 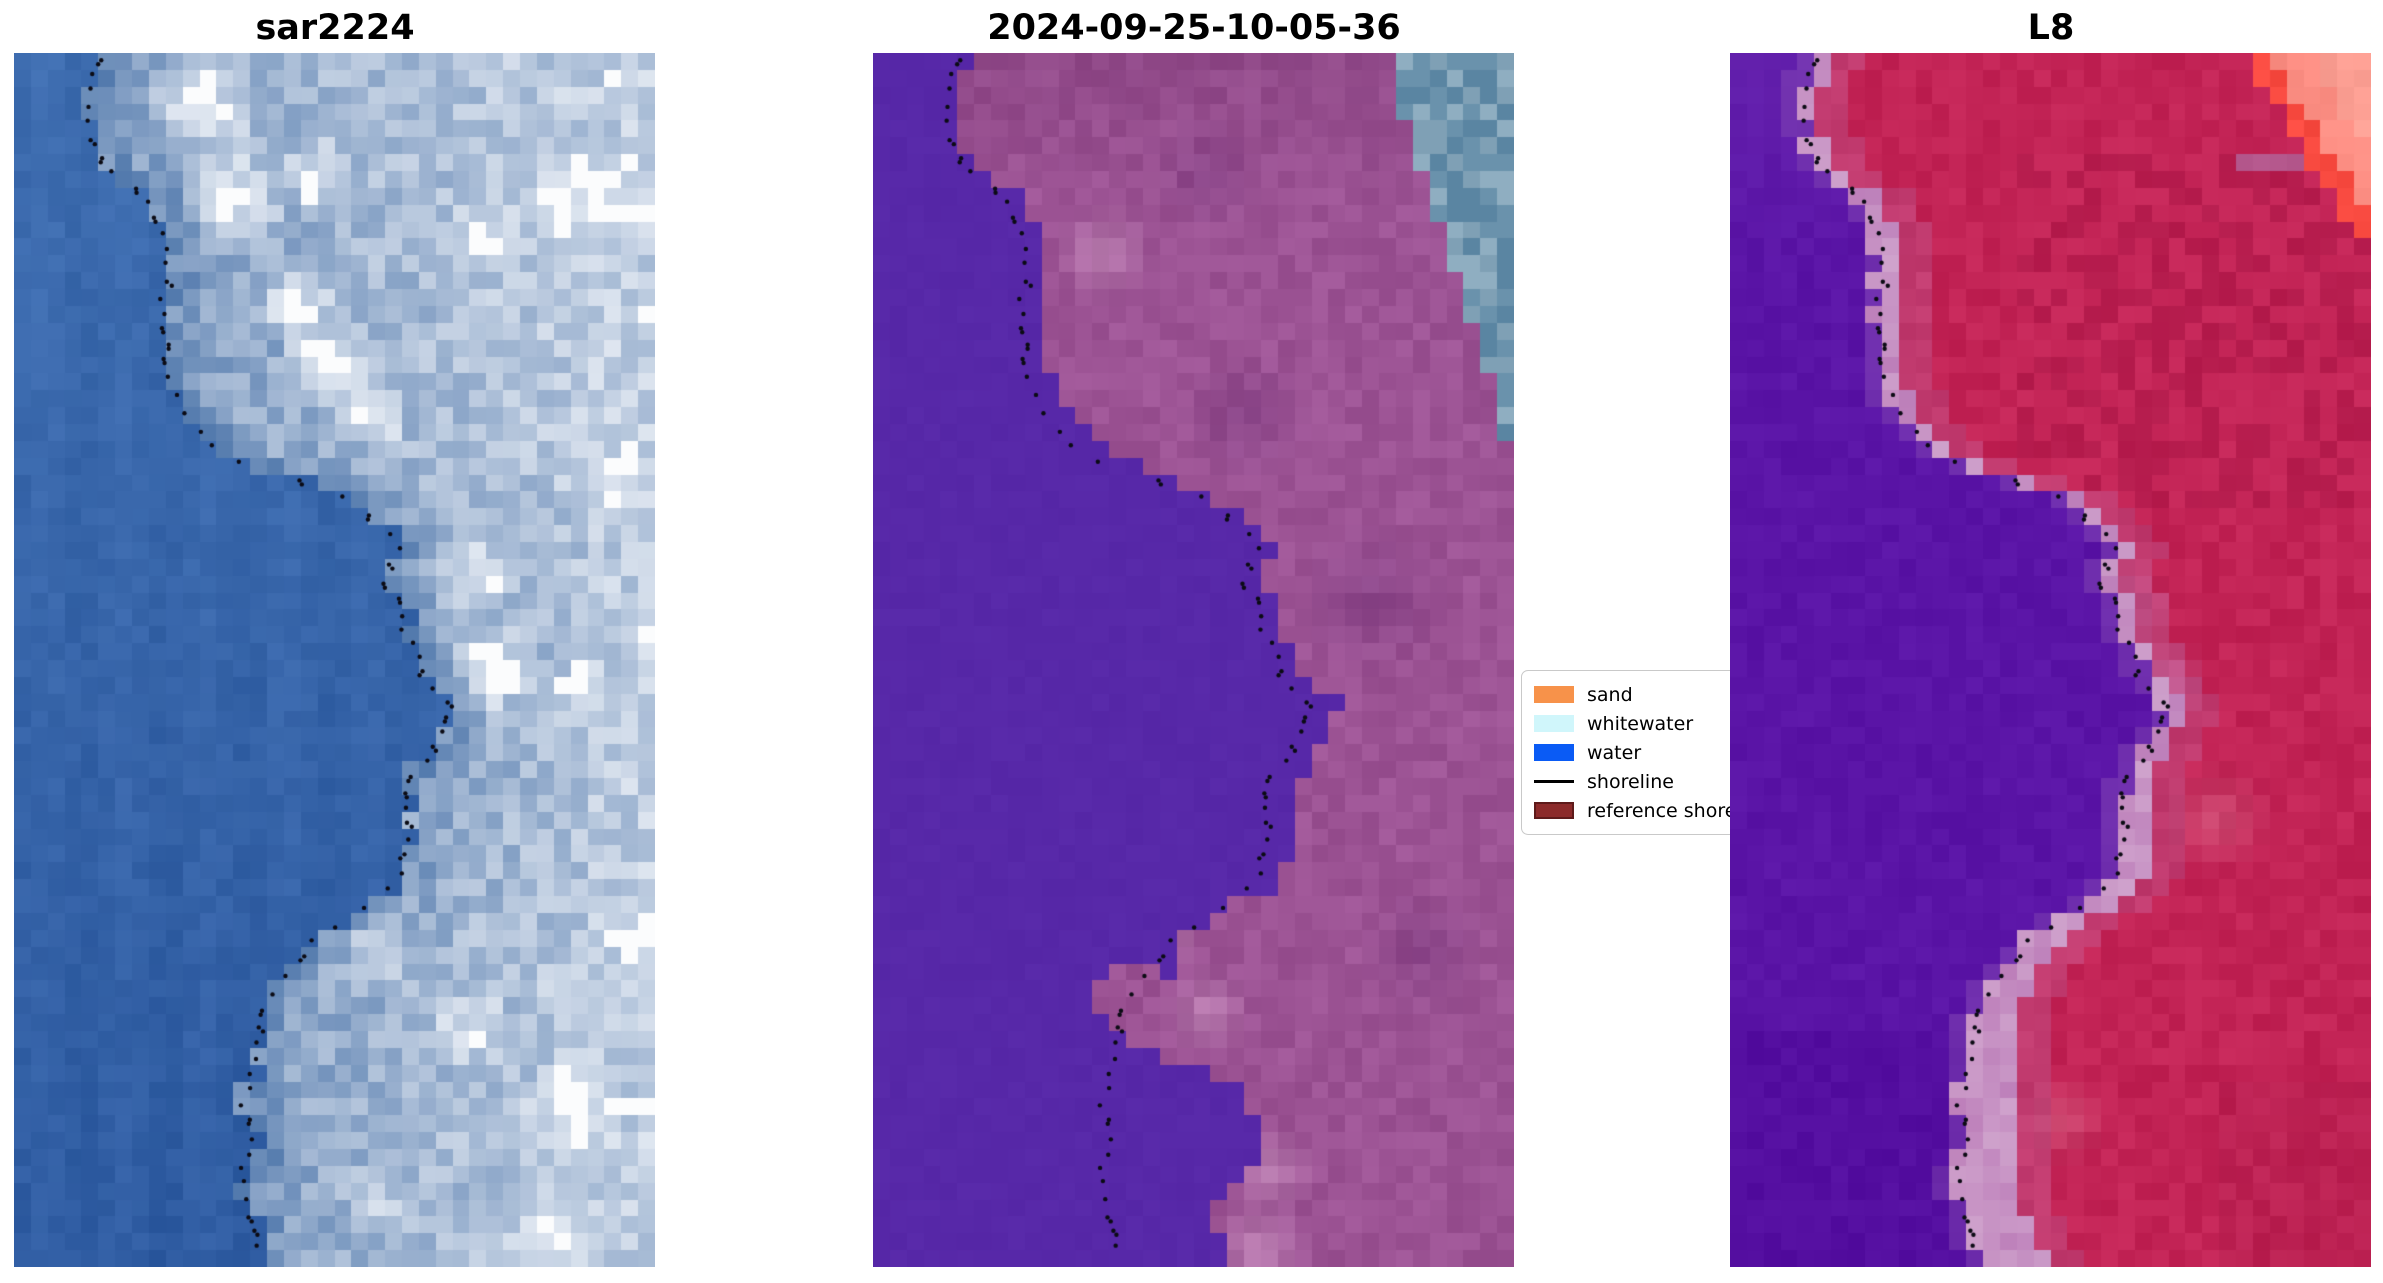 What do you see at coordinates (1554, 723) in the screenshot?
I see `legend-whitewater-swatch-icon` at bounding box center [1554, 723].